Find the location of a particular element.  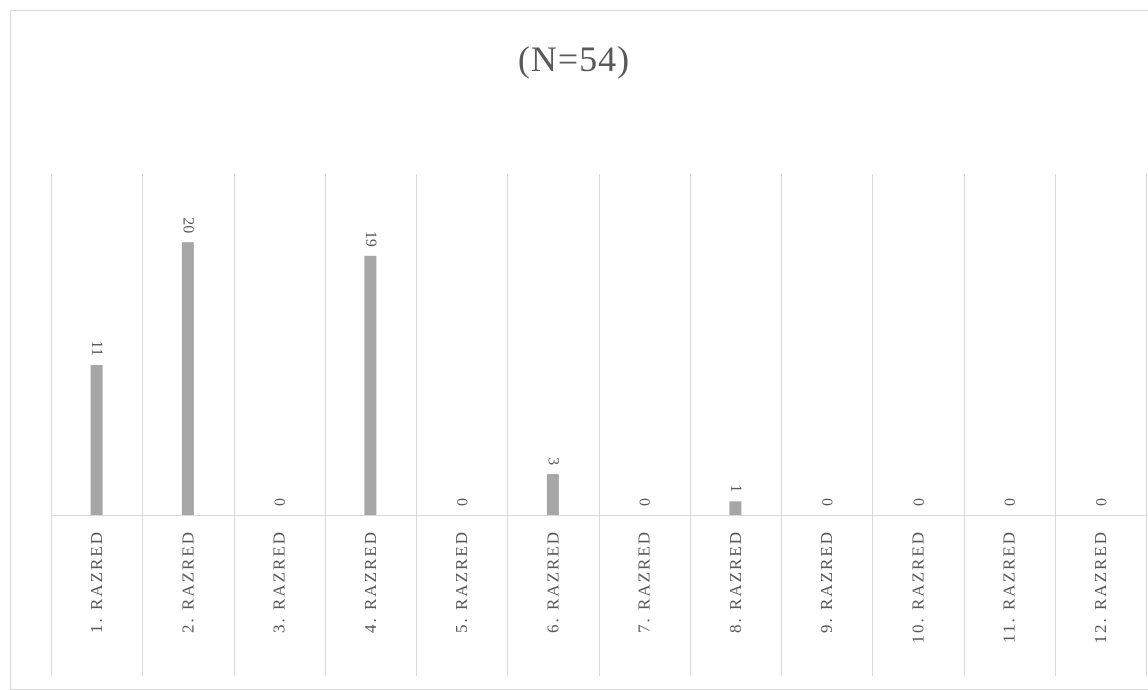

x-tick-label: 6. RAZRED is located at coordinates (552, 581).